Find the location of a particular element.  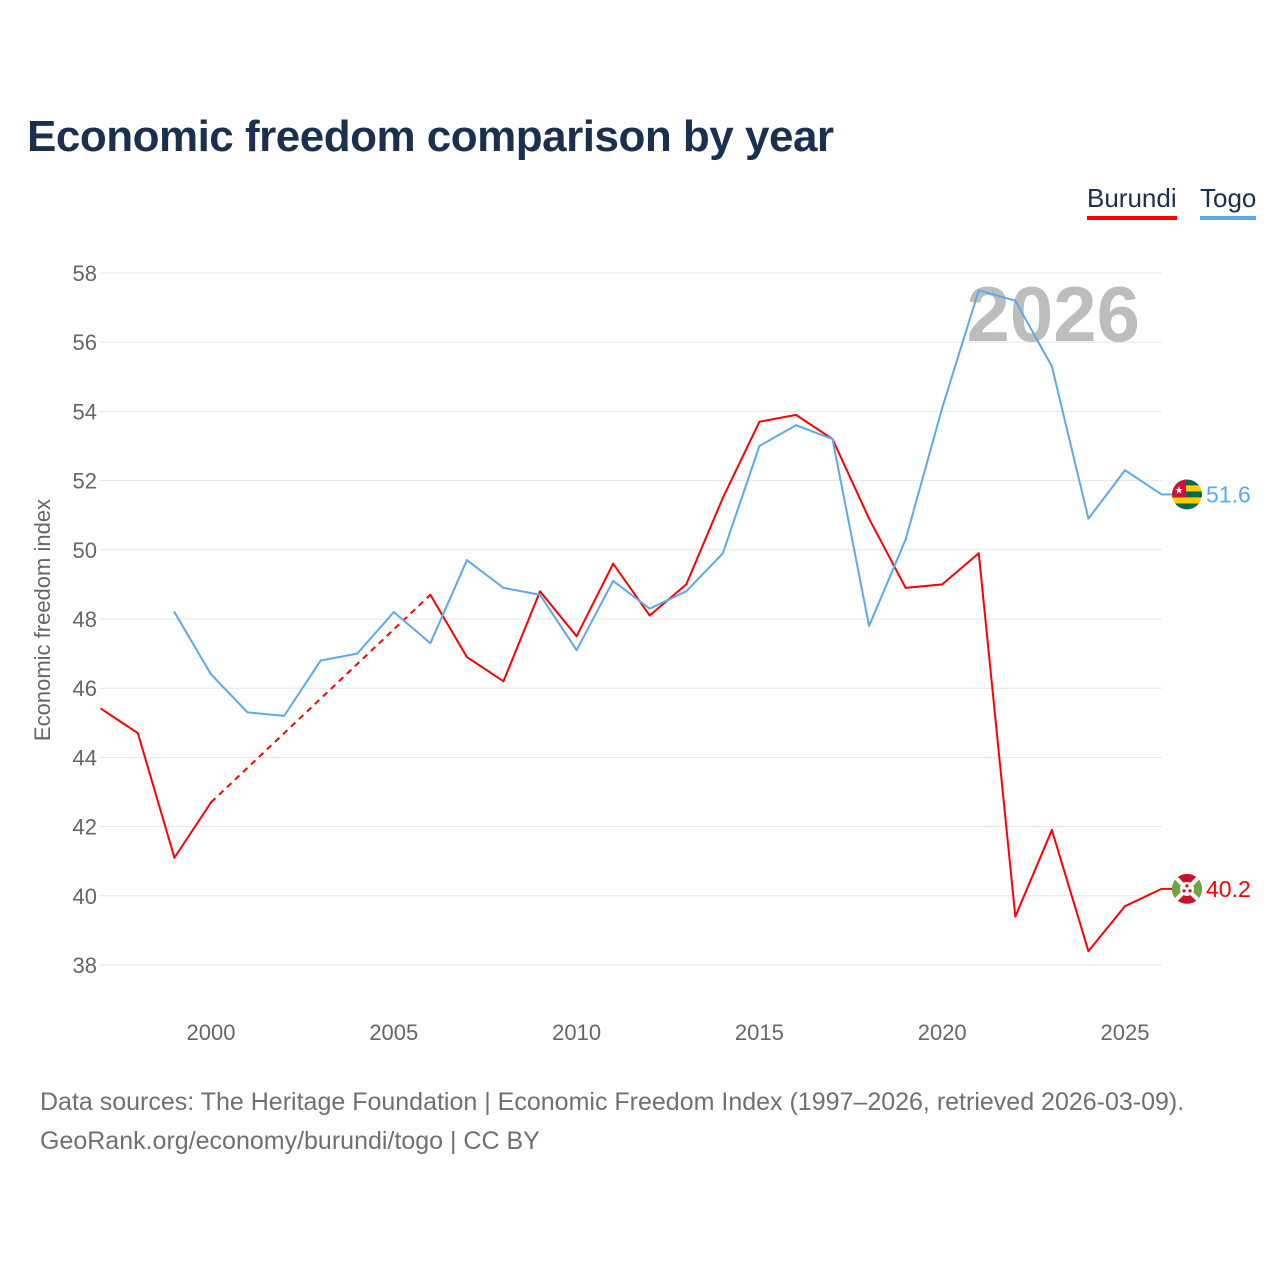

flag-body: ★ is located at coordinates (1187, 494).